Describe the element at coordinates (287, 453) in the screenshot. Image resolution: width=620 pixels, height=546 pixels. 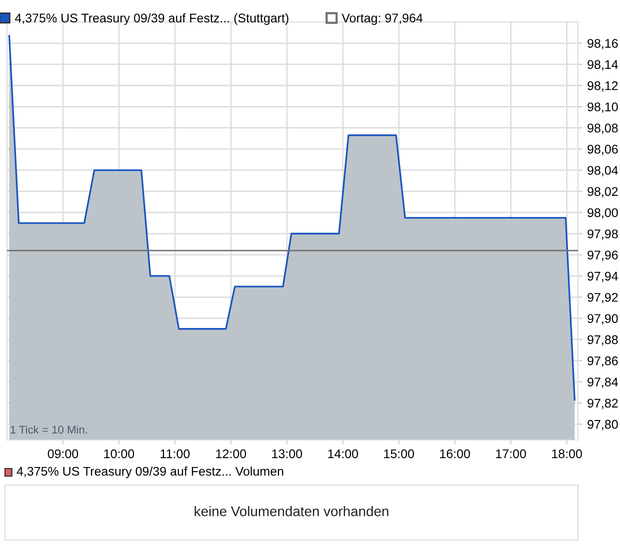
I see `x-tick-label: 13:00` at that location.